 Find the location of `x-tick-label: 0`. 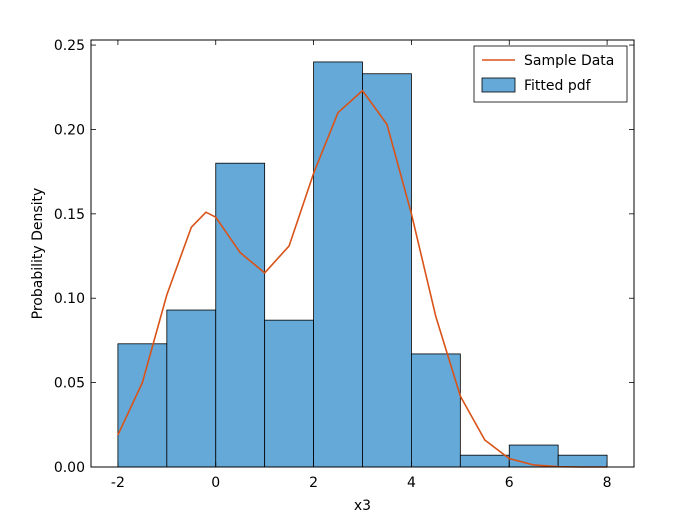

x-tick-label: 0 is located at coordinates (215, 483).